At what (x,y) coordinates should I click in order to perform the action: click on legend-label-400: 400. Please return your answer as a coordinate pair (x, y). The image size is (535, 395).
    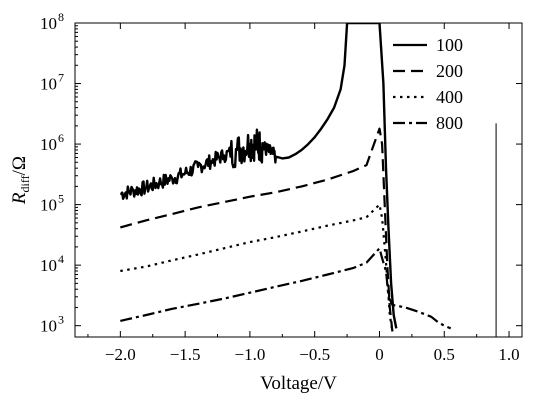
    Looking at the image, I should click on (449, 97).